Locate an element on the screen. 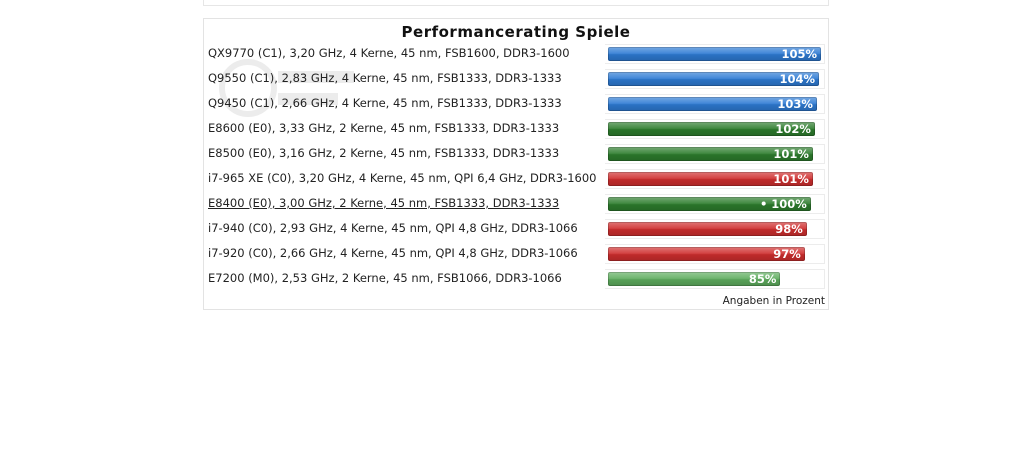  bar-track: 105% is located at coordinates (715, 54).